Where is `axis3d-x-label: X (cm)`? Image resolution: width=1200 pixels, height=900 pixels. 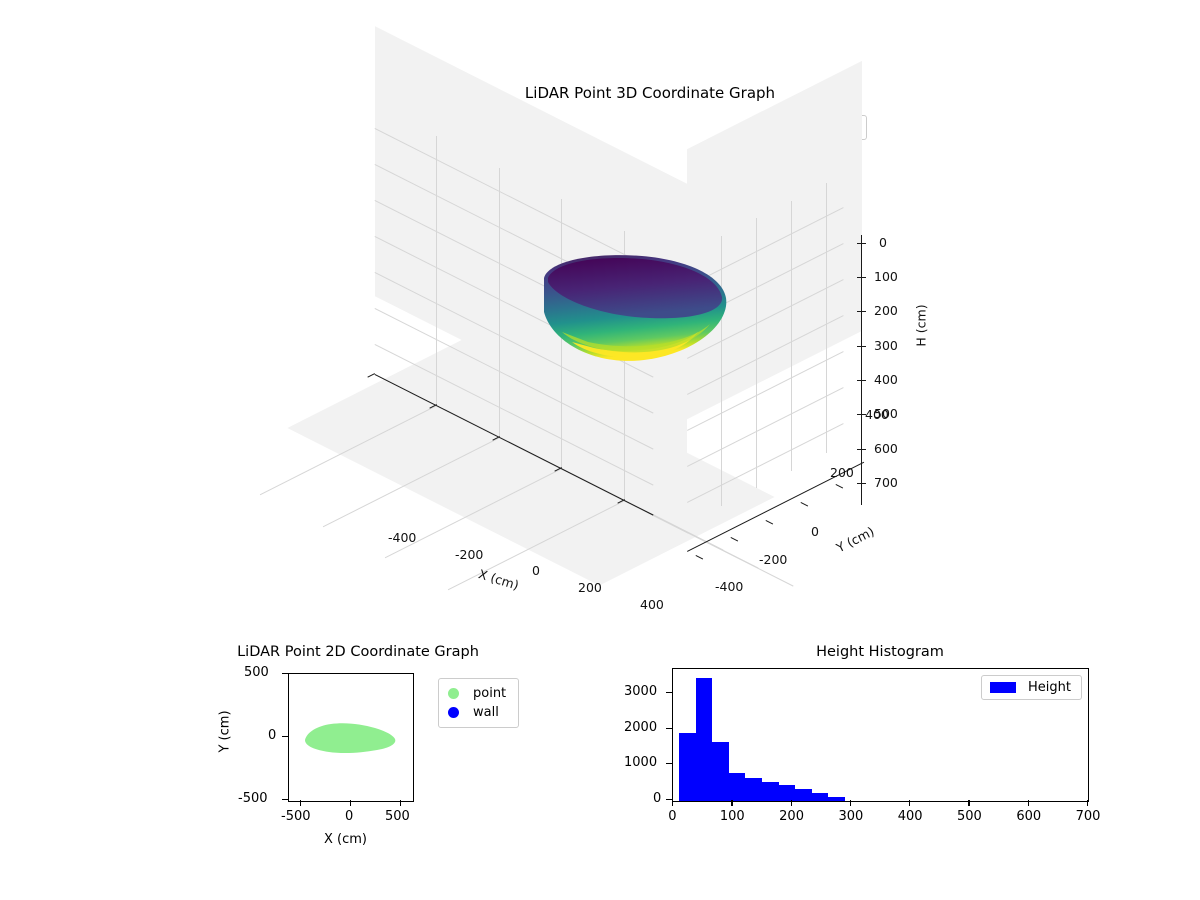 axis3d-x-label: X (cm) is located at coordinates (498, 579).